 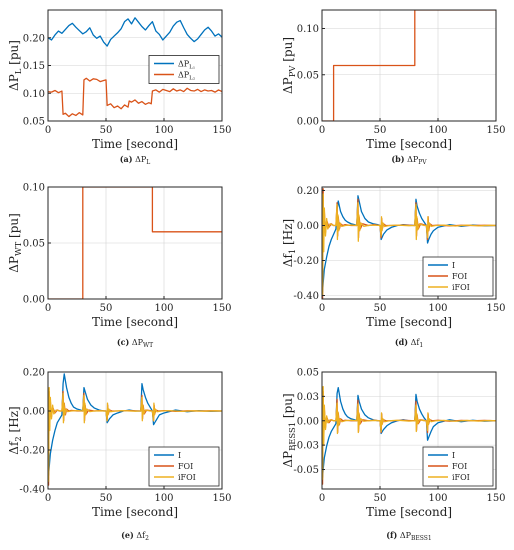 What do you see at coordinates (308, 75) in the screenshot?
I see `y-tick-label: 0.05` at bounding box center [308, 75].